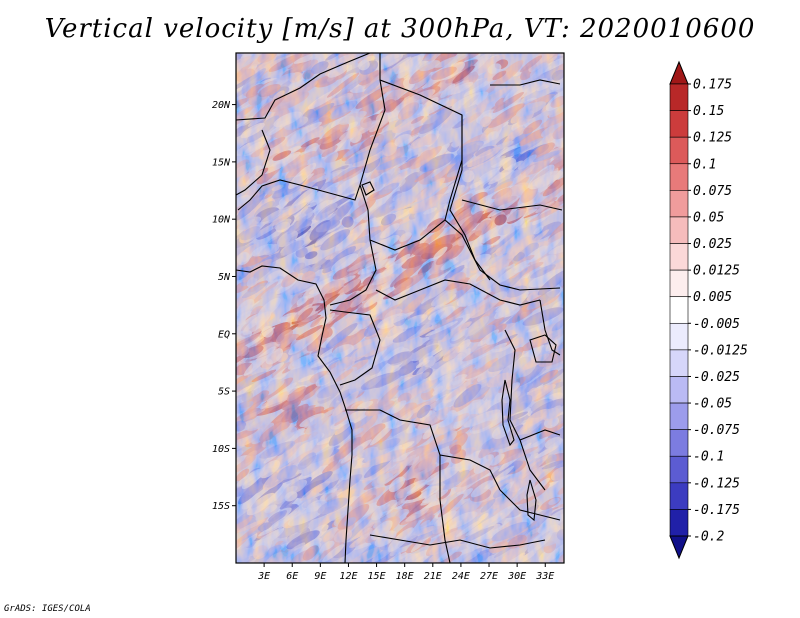 Image resolution: width=800 pixels, height=618 pixels. Describe the element at coordinates (221, 506) in the screenshot. I see `lat-tick-label: 15S` at that location.